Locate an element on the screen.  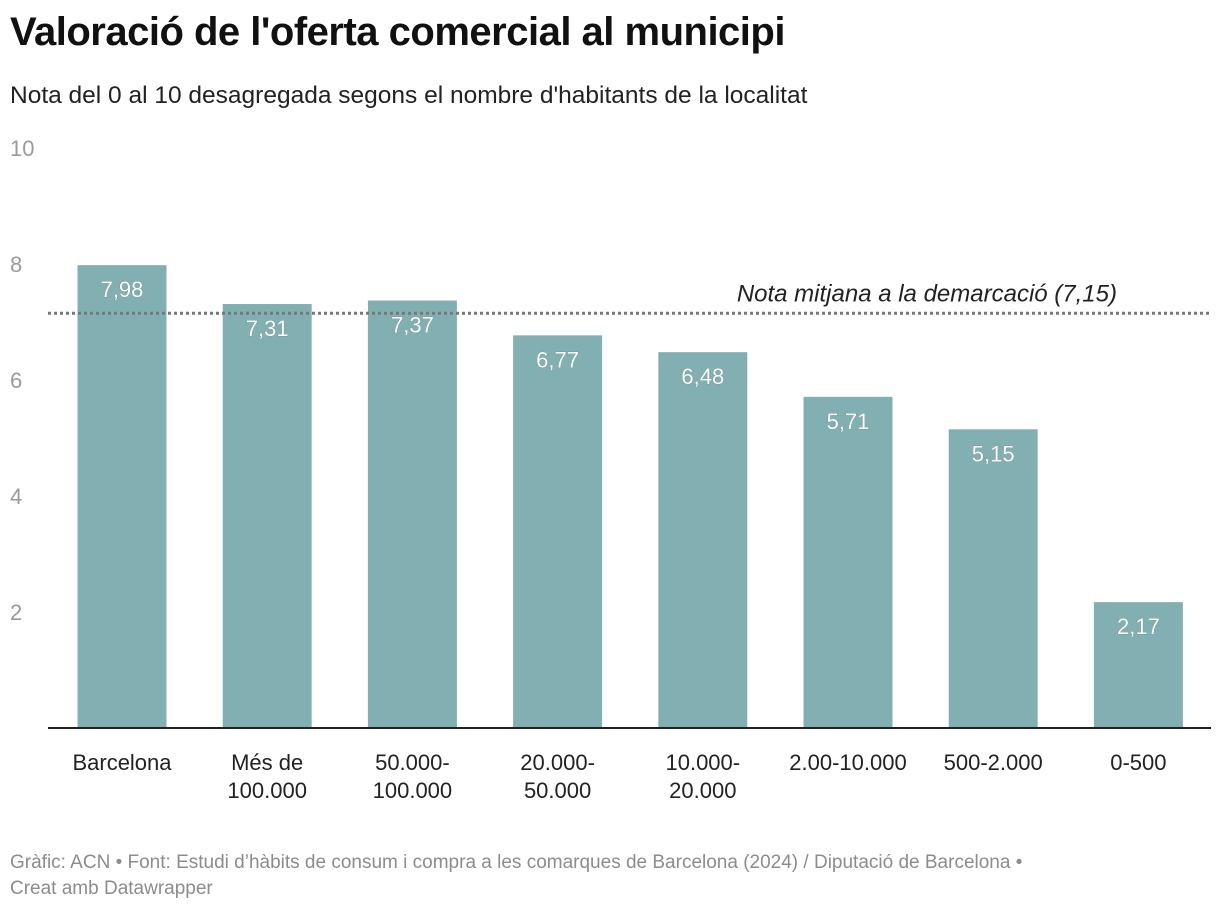
x-tick-label: 500-2.000 is located at coordinates (993, 762).